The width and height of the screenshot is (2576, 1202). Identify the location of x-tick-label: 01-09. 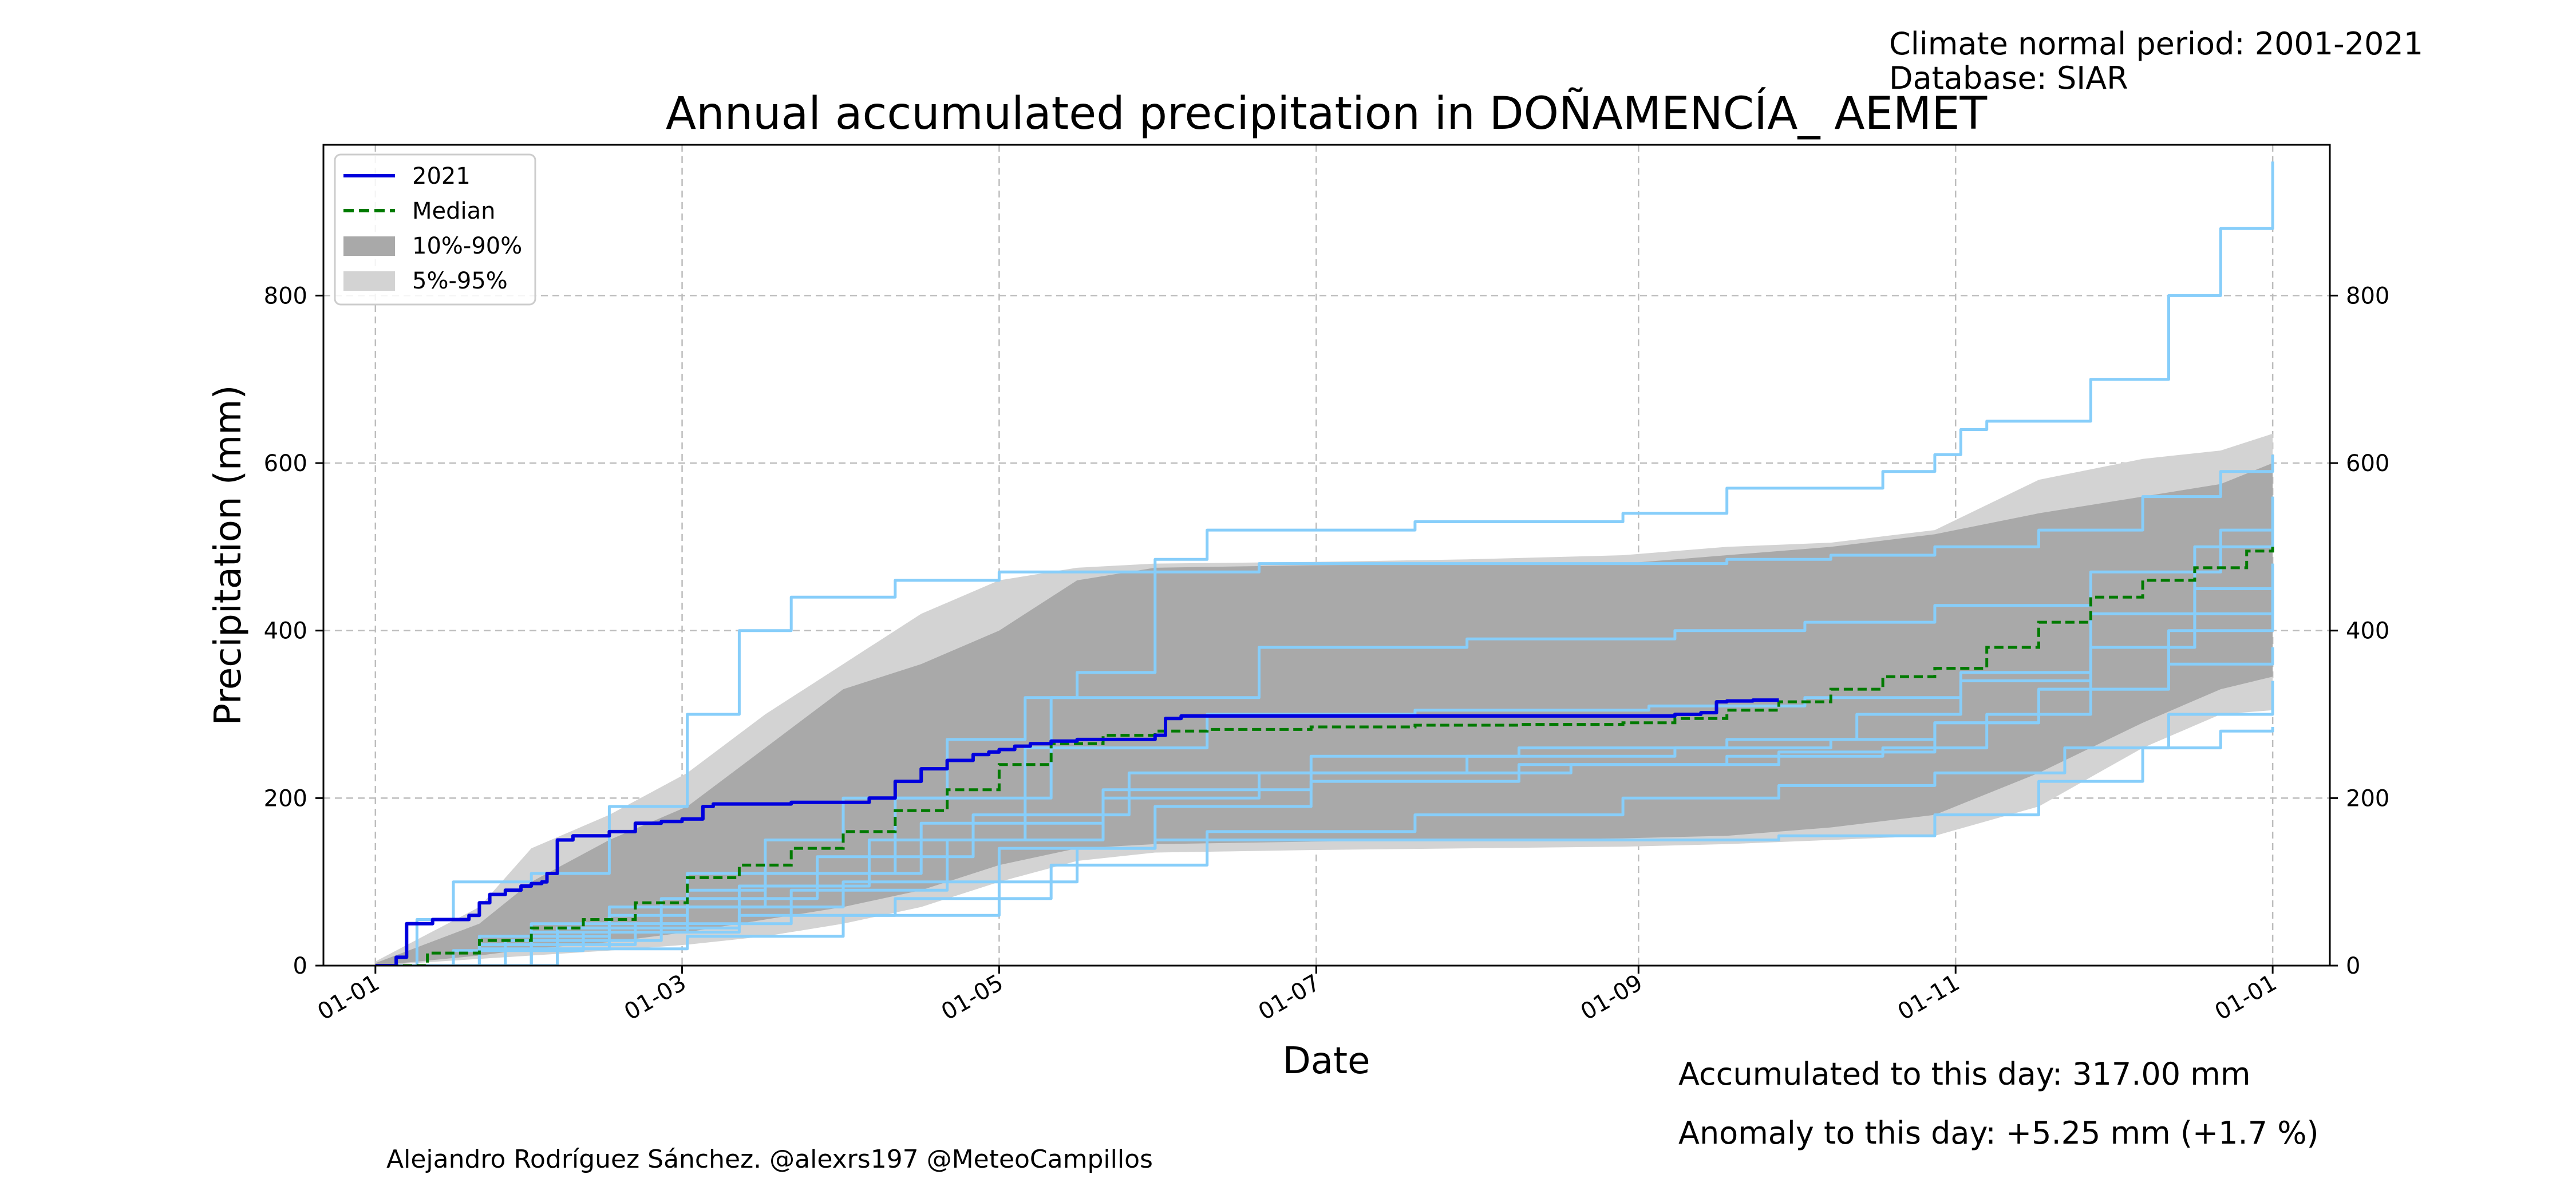
(1612, 998).